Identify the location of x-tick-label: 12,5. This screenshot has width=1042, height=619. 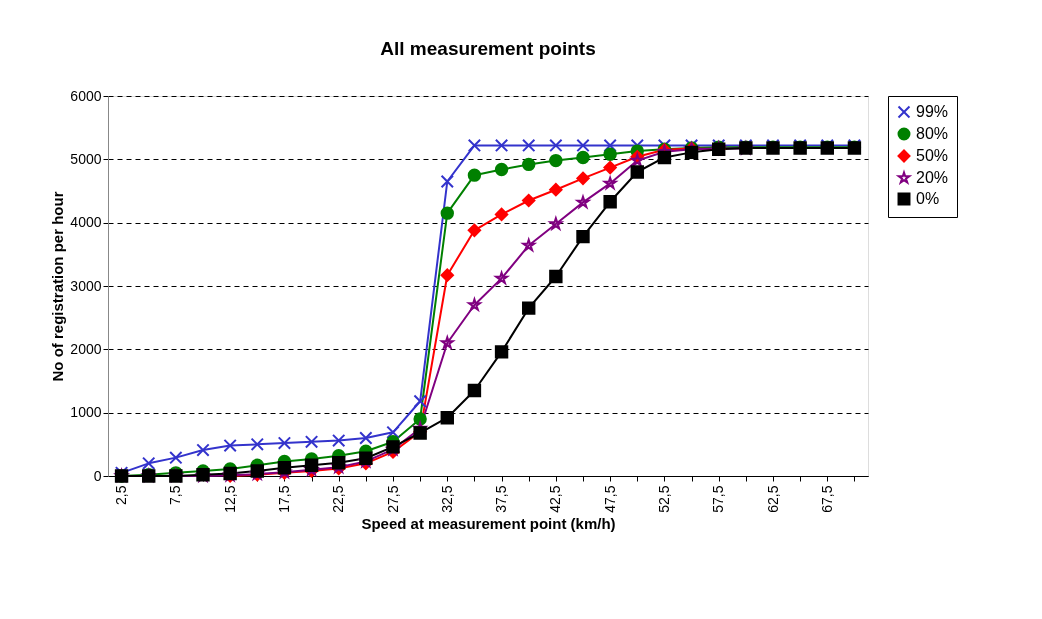
(229, 499).